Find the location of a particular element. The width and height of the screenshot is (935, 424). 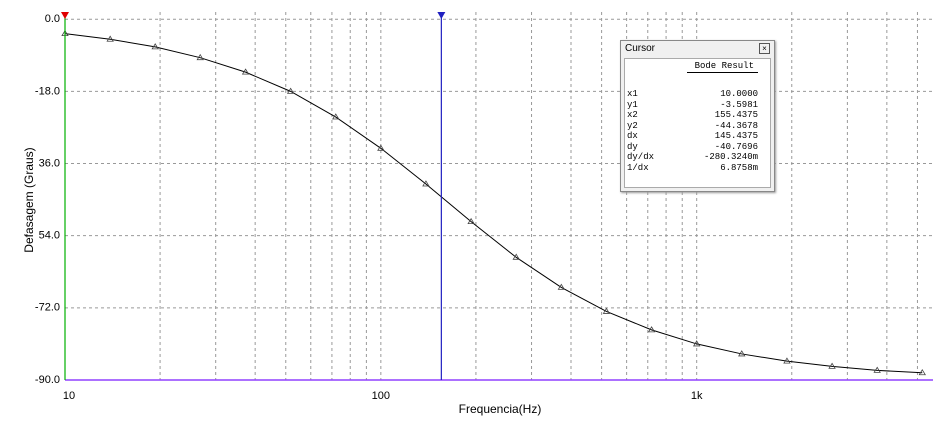

y-tick-label: -72.0 is located at coordinates (47, 308).